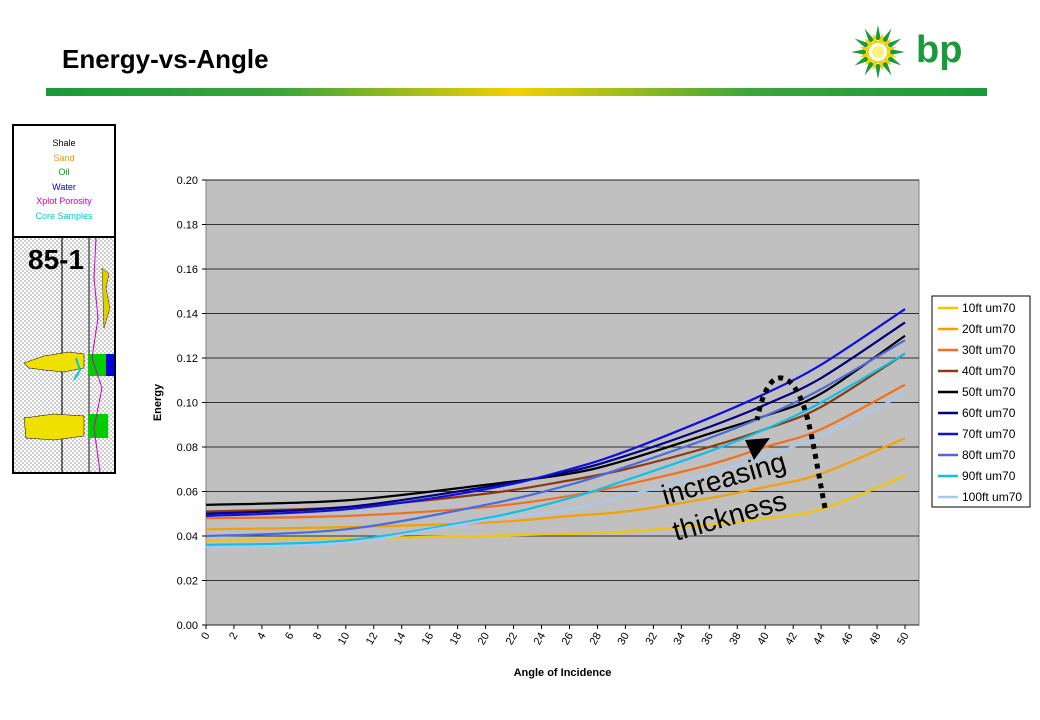 This screenshot has width=1040, height=720. What do you see at coordinates (989, 371) in the screenshot?
I see `legend-label: 40ft um70` at bounding box center [989, 371].